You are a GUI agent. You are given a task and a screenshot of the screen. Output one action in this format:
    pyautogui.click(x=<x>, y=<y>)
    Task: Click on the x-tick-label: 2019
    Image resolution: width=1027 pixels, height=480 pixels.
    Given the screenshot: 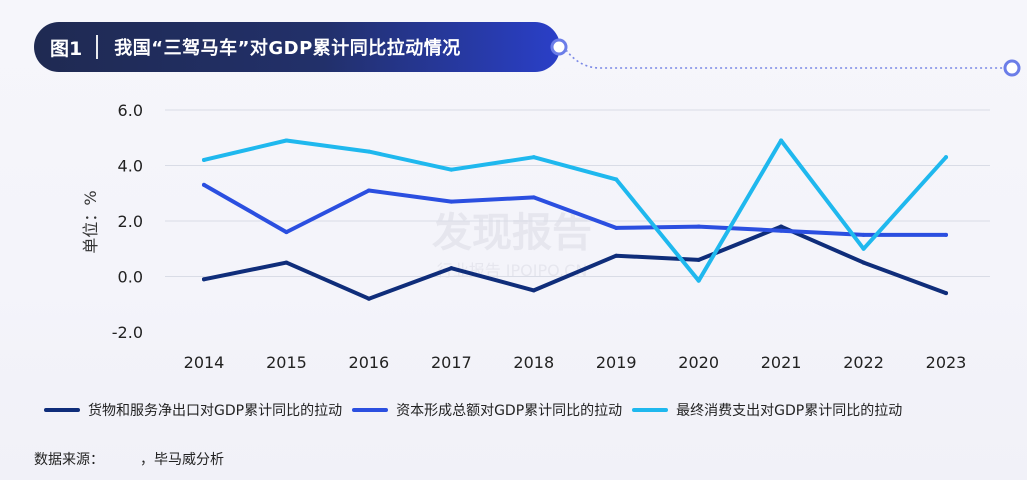 What is the action you would take?
    pyautogui.click(x=616, y=362)
    